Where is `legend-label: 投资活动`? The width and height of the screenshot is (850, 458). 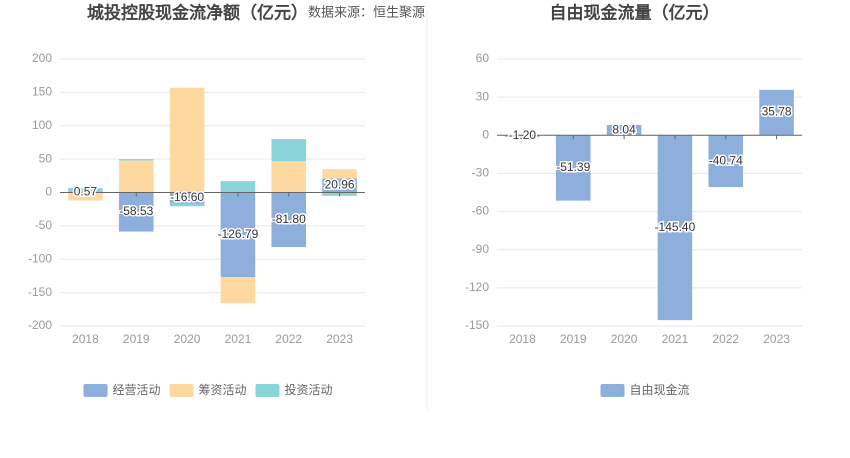
legend-label: 投资活动 is located at coordinates (309, 389).